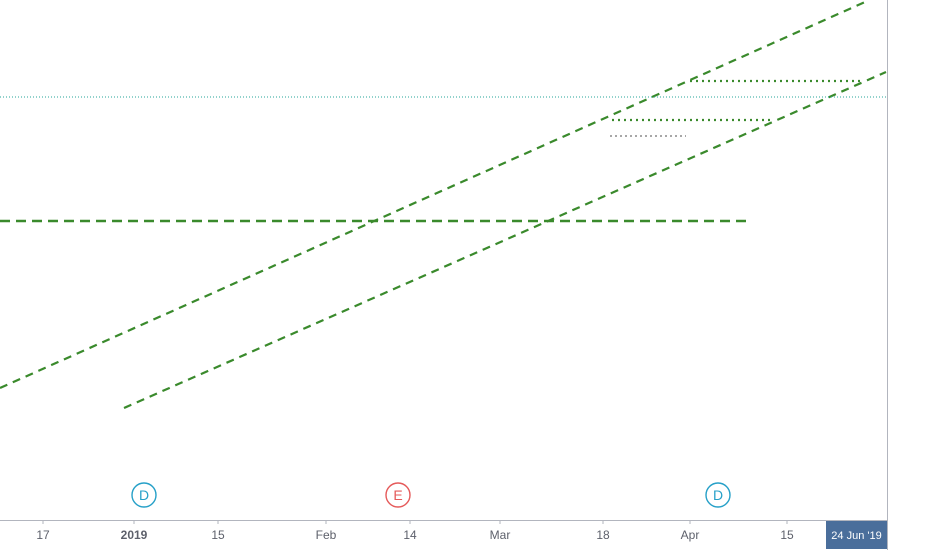 The image size is (932, 555). What do you see at coordinates (500, 535) in the screenshot?
I see `time-tick-label: Mar` at bounding box center [500, 535].